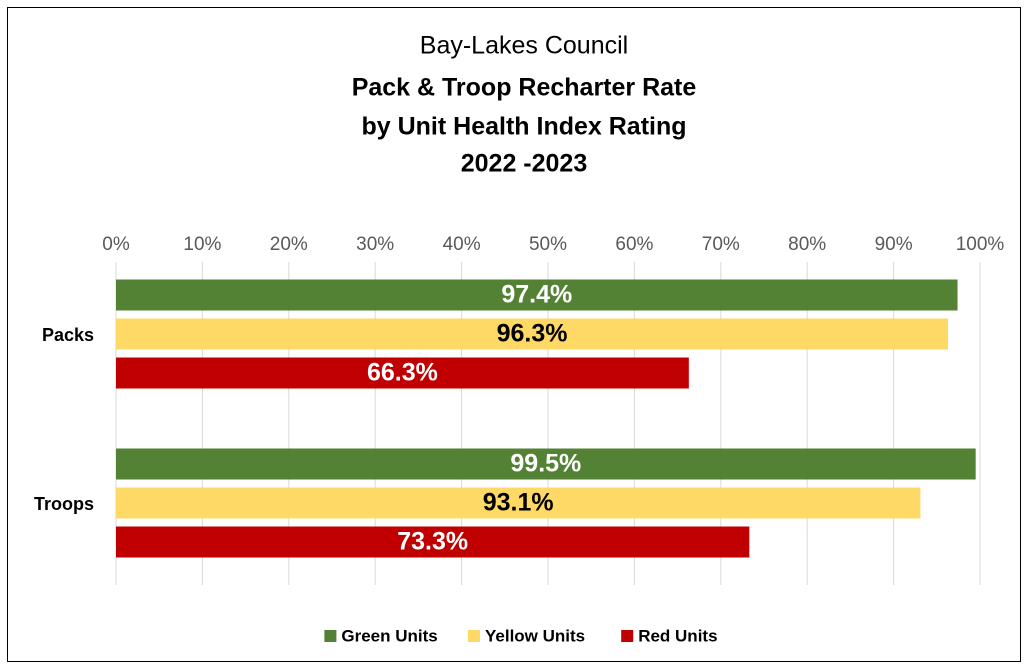  Describe the element at coordinates (375, 244) in the screenshot. I see `x-tick-label: 30%` at that location.